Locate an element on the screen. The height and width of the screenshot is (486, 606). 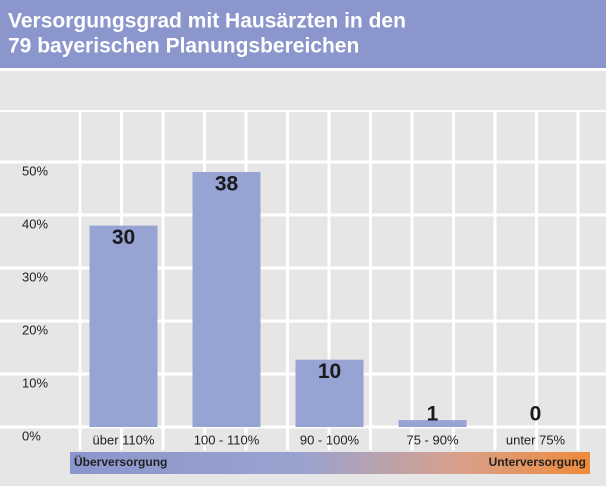
y-tick-label: 40% is located at coordinates (35, 223).